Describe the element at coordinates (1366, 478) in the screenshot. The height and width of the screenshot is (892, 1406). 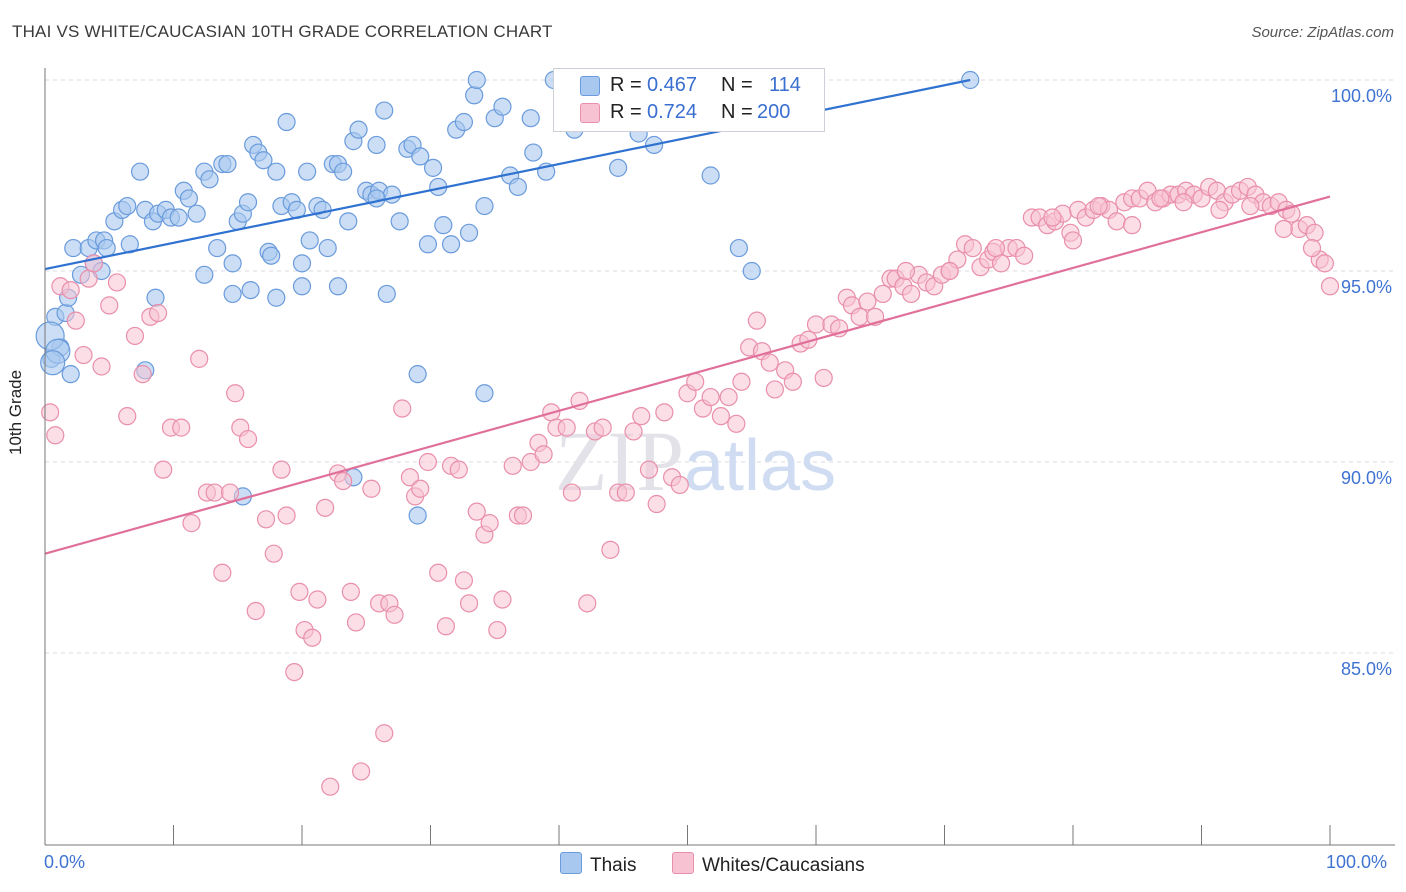
I see `y-tick-90: 90.0%` at that location.